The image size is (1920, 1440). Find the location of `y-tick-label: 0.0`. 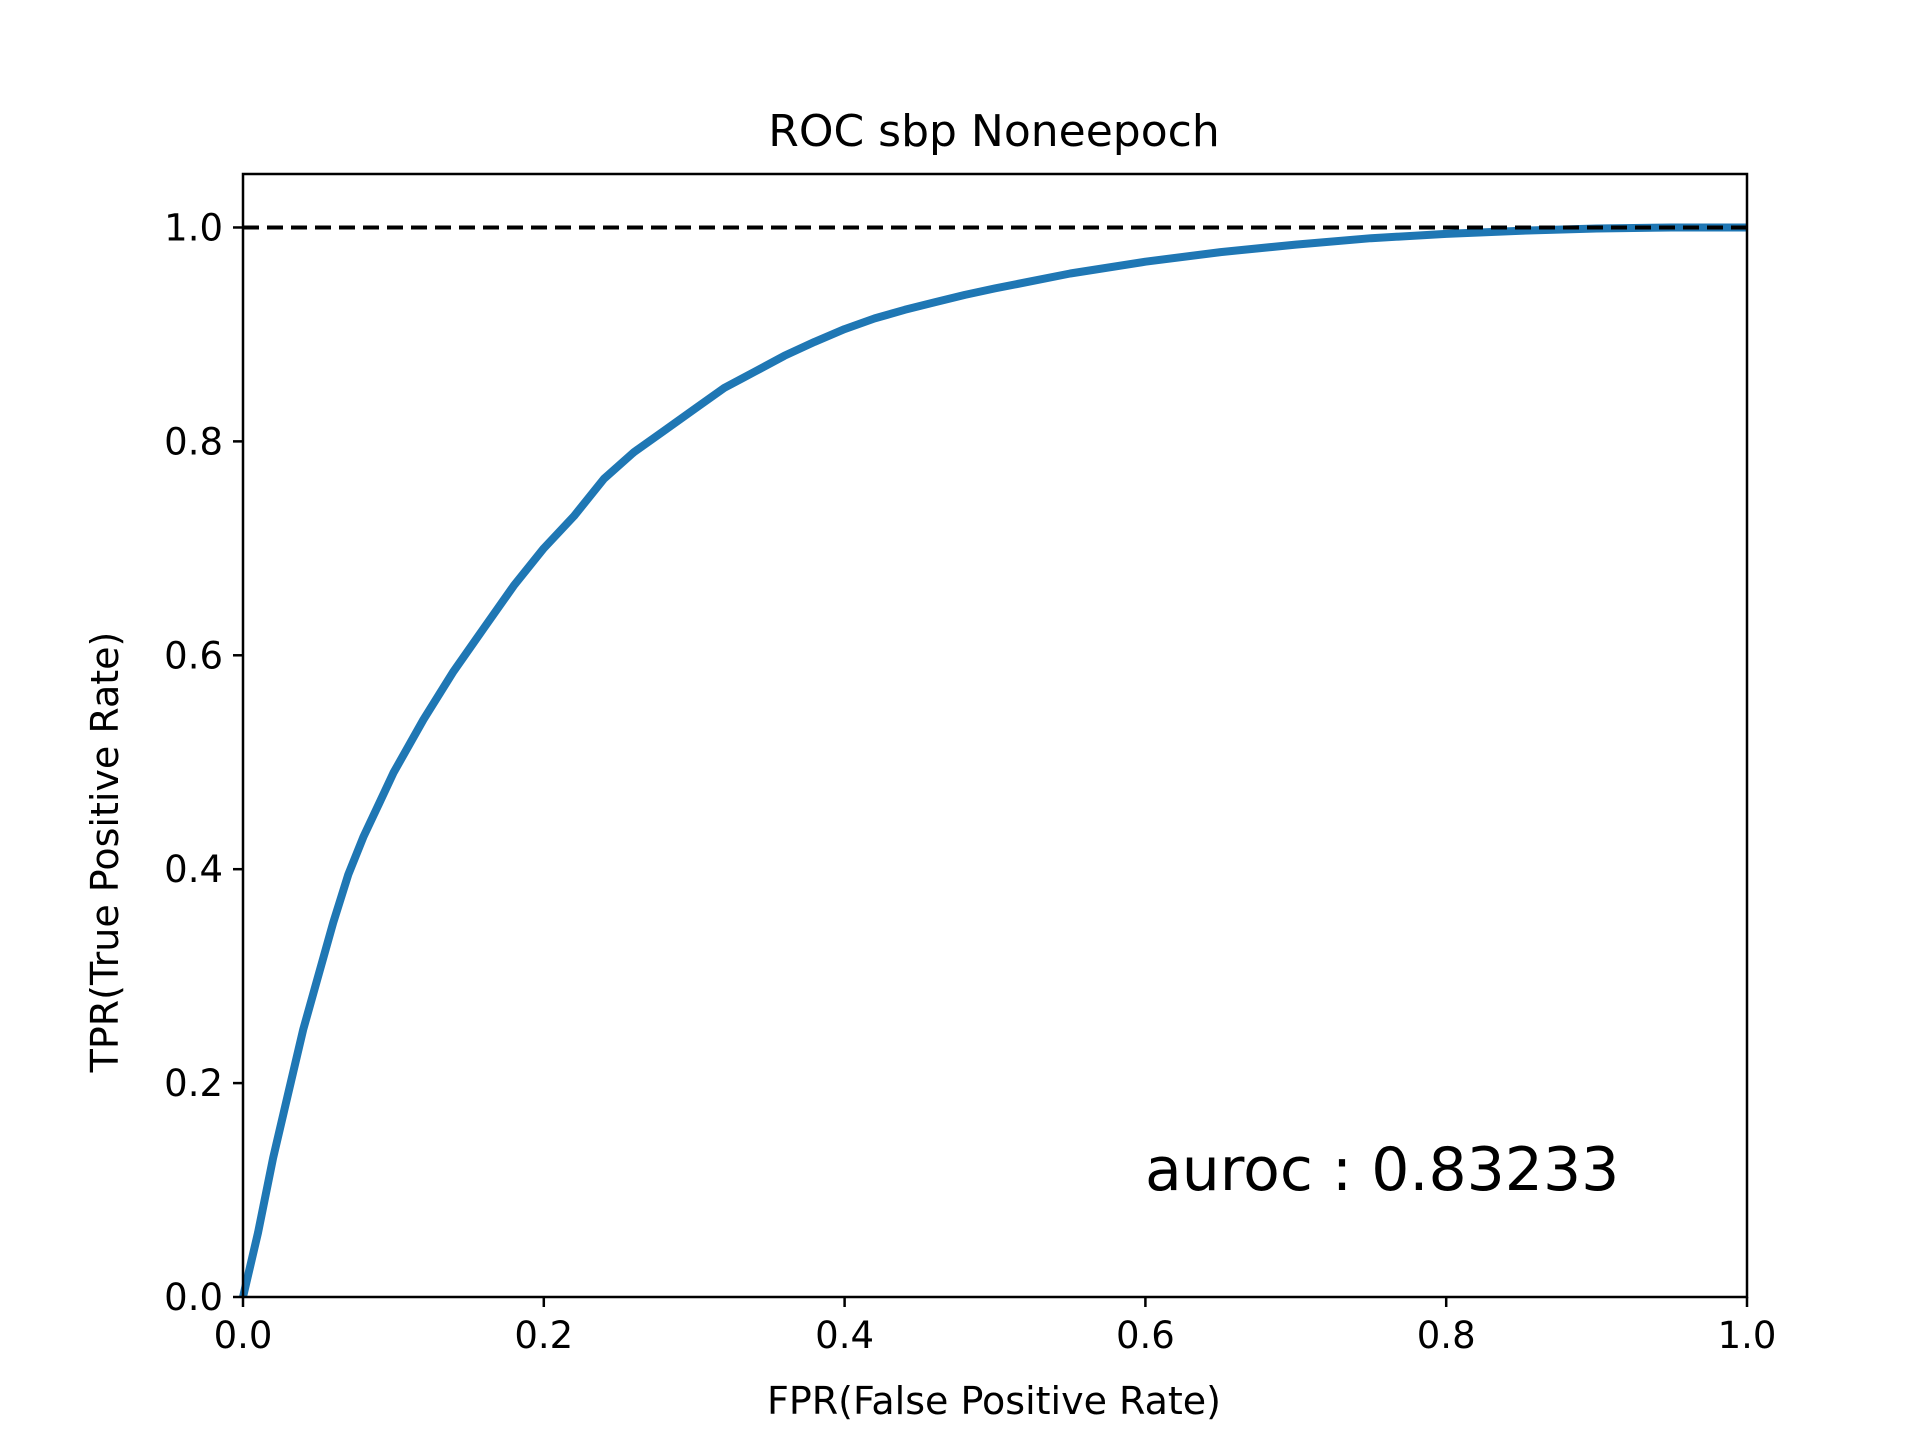

y-tick-label: 0.0 is located at coordinates (193, 1297).